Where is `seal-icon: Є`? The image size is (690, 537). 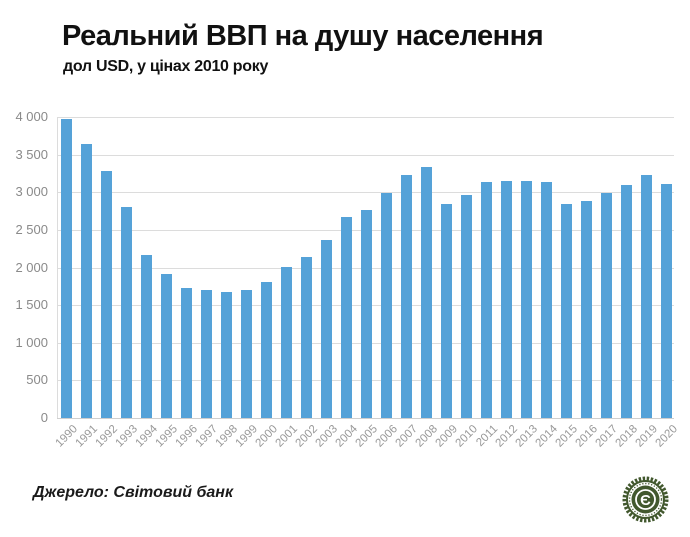 seal-icon: Є is located at coordinates (645, 499).